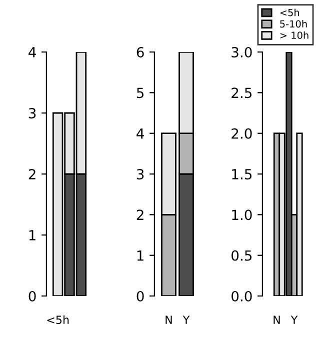  What do you see at coordinates (242, 52) in the screenshot?
I see `y-tick-label: 3.0` at bounding box center [242, 52].